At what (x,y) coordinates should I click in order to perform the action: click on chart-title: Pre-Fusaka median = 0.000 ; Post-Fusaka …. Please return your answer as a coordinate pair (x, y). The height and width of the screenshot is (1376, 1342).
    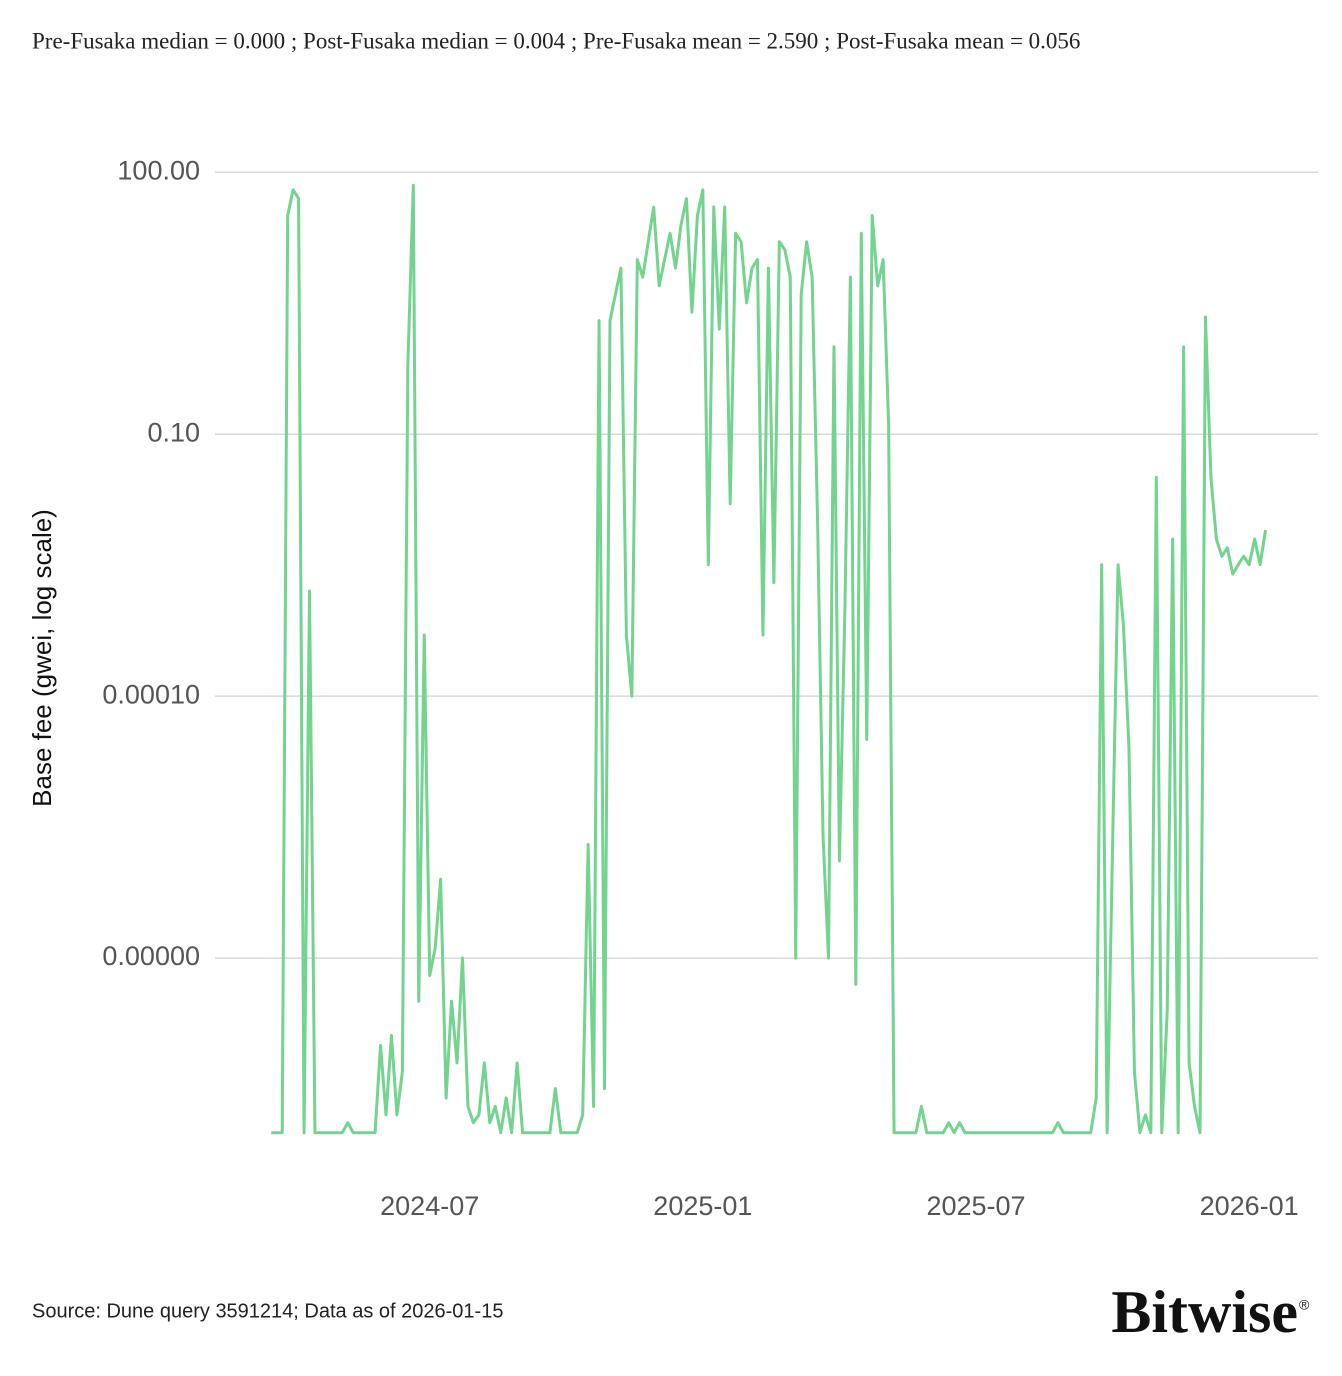
    Looking at the image, I should click on (556, 40).